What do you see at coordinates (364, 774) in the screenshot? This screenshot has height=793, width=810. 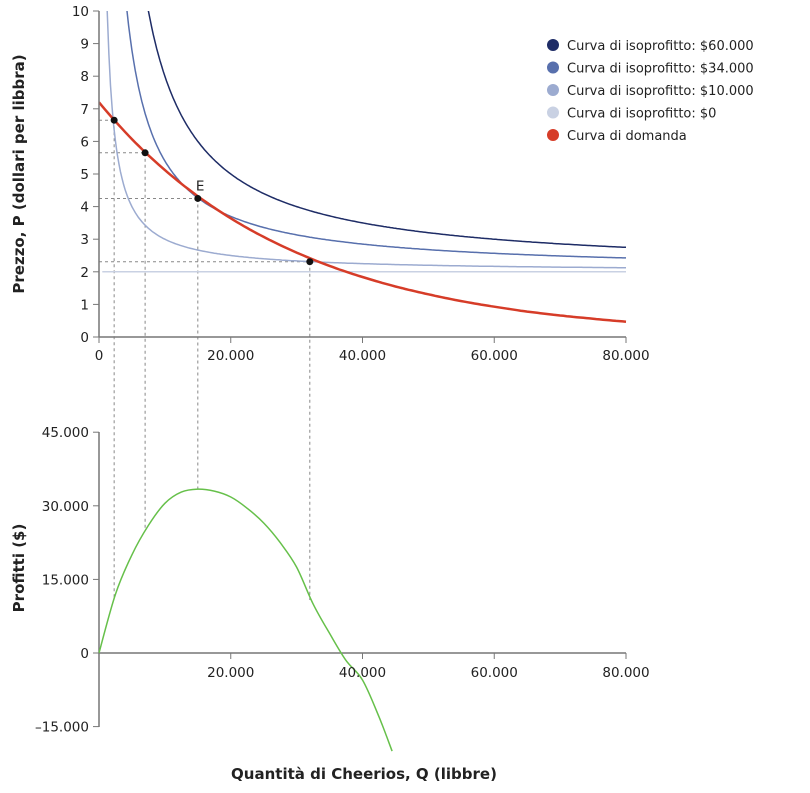 I see `x-axis-label: Quantità di Cheerios, Q (libbre)` at bounding box center [364, 774].